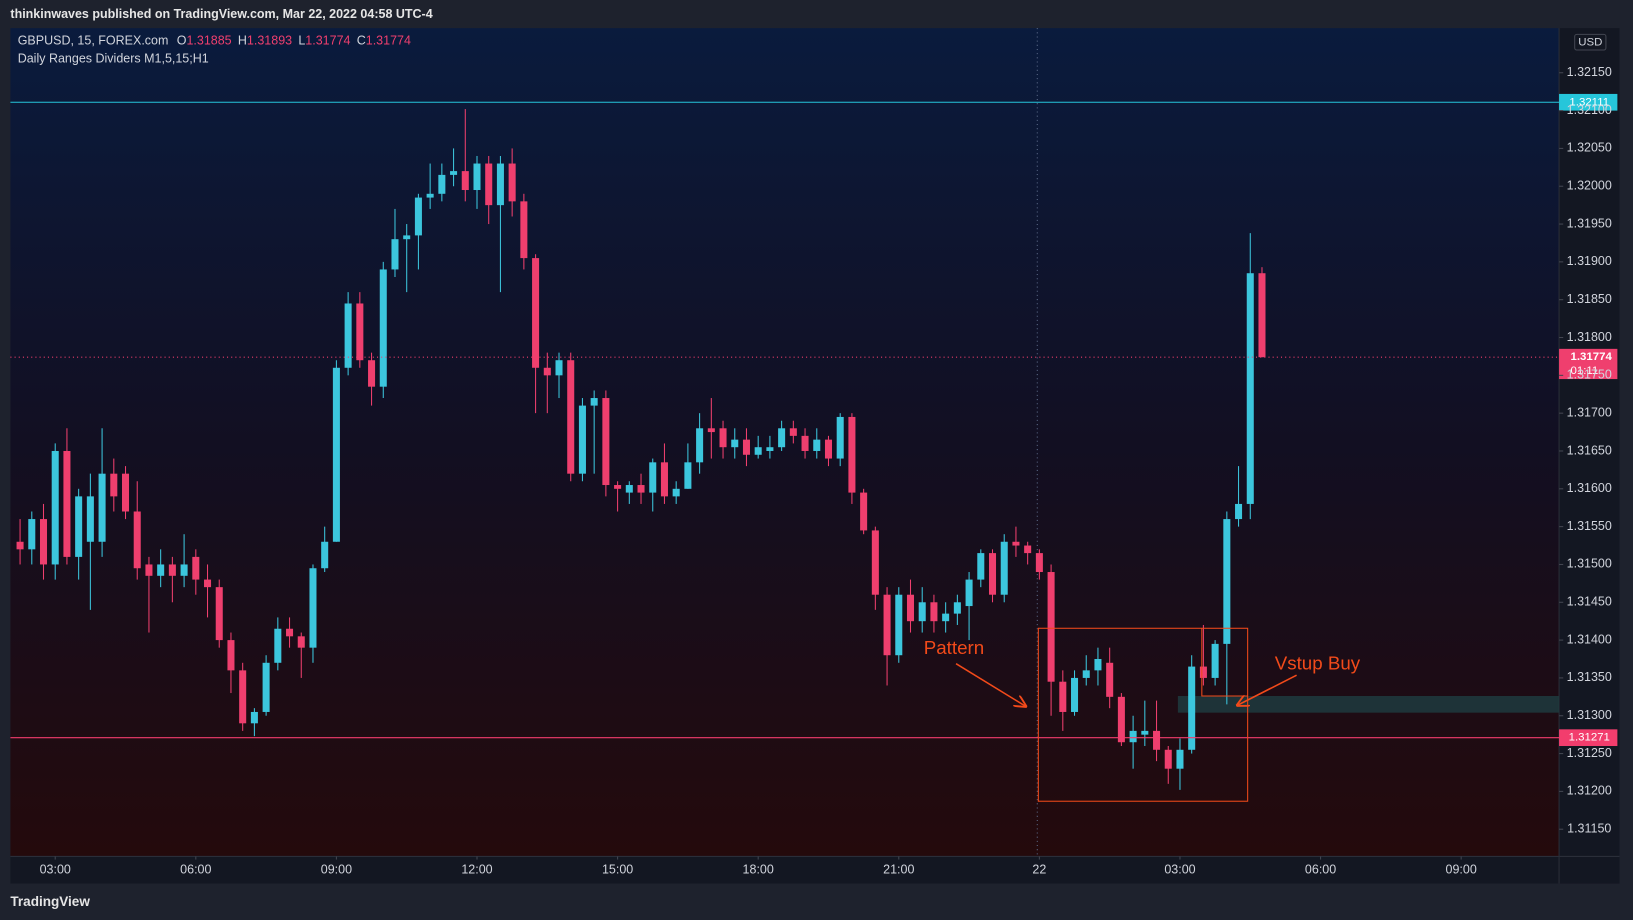 Image resolution: width=1633 pixels, height=920 pixels. I want to click on time-axis, so click(815, 870).